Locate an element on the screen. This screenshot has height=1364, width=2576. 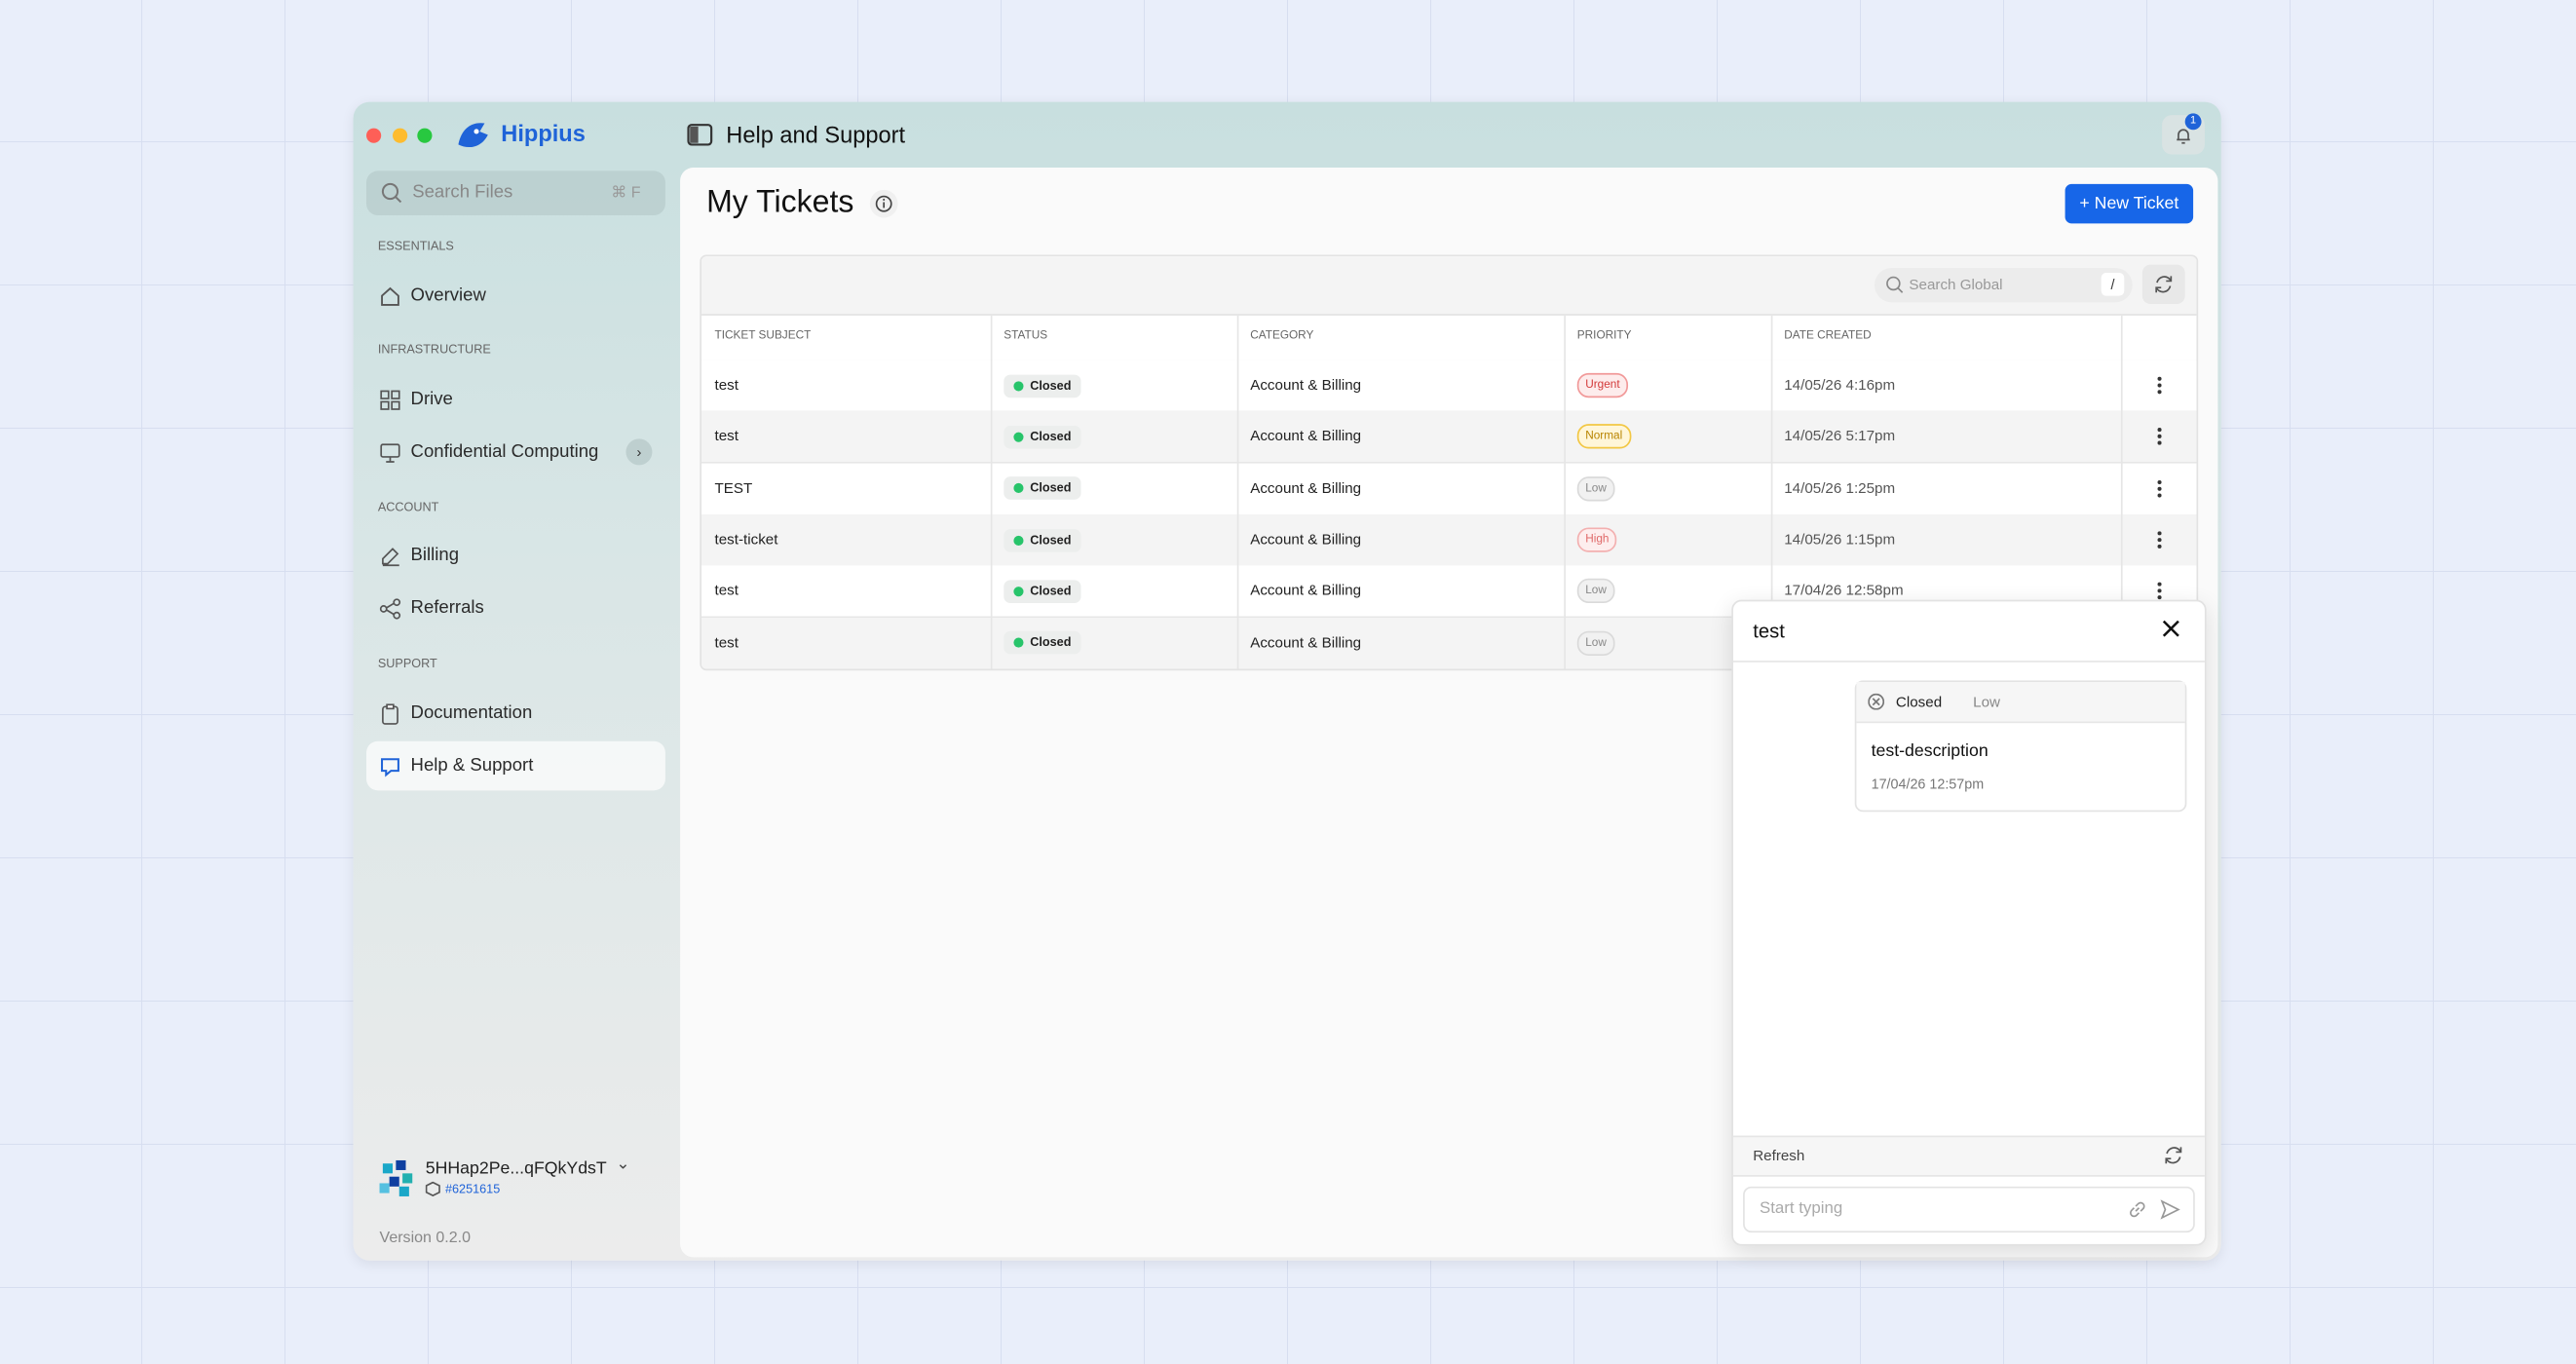
table-cell: 14/05/26 5:17pm is located at coordinates (1840, 436).